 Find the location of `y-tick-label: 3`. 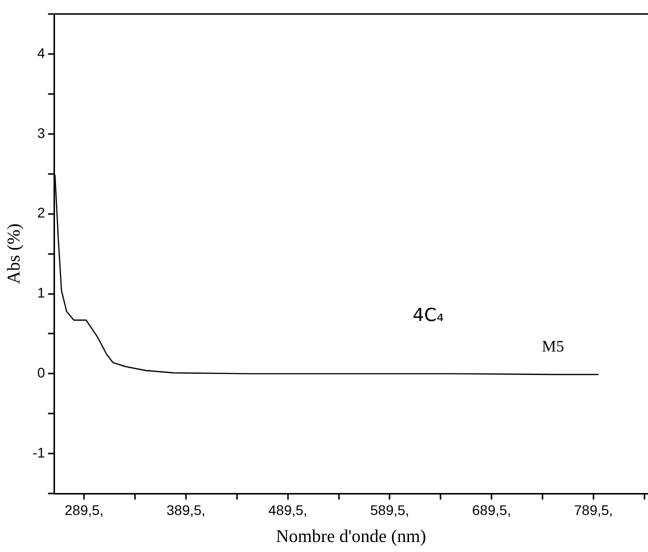

y-tick-label: 3 is located at coordinates (41, 132).